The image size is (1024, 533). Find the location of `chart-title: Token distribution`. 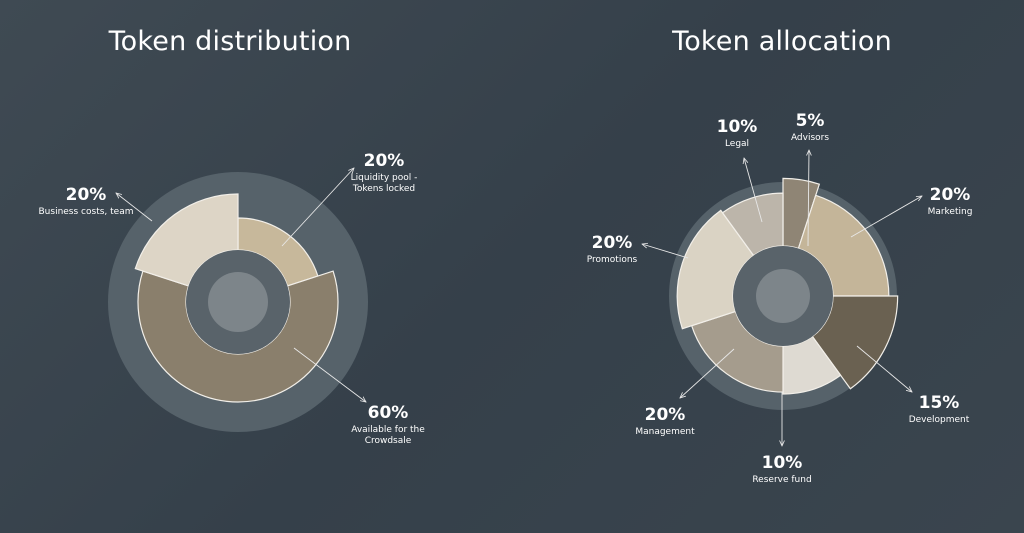

chart-title: Token distribution is located at coordinates (230, 41).